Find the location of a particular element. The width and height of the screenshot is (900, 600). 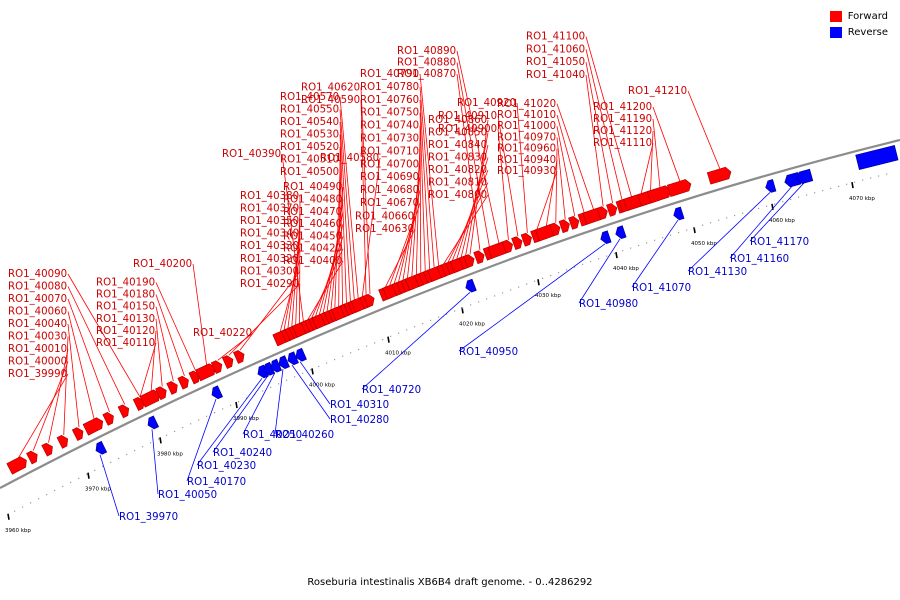

forward-gene-label: RO1_40070 is located at coordinates (37, 299).